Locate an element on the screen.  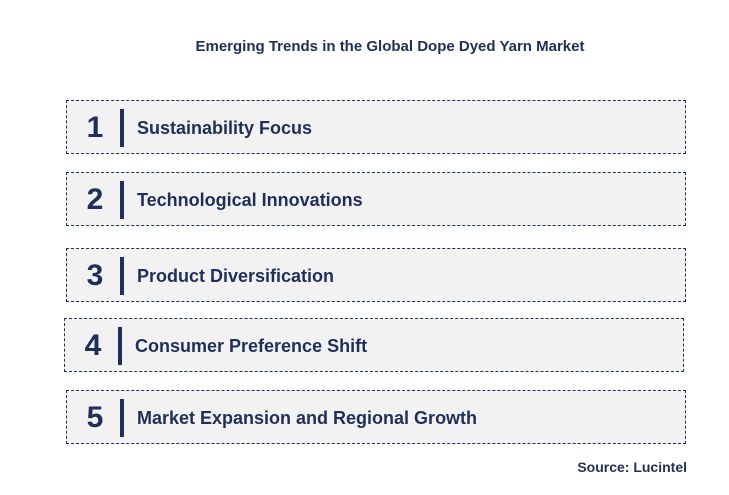
trend-box: 4 Consumer Preference Shift is located at coordinates (374, 345).